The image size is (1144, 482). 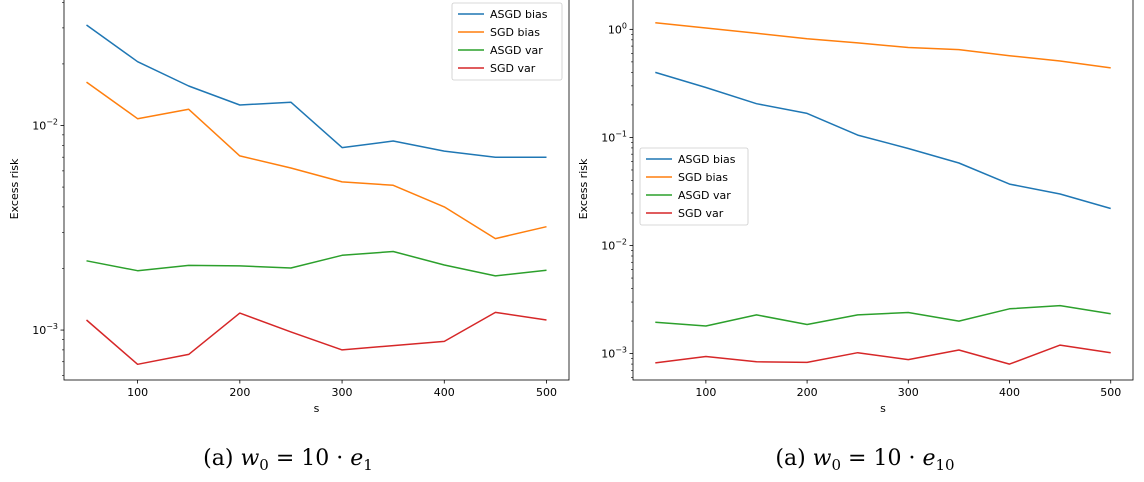 What do you see at coordinates (864, 460) in the screenshot?
I see `figure-caption: (a) w0 = 10 · e10` at bounding box center [864, 460].